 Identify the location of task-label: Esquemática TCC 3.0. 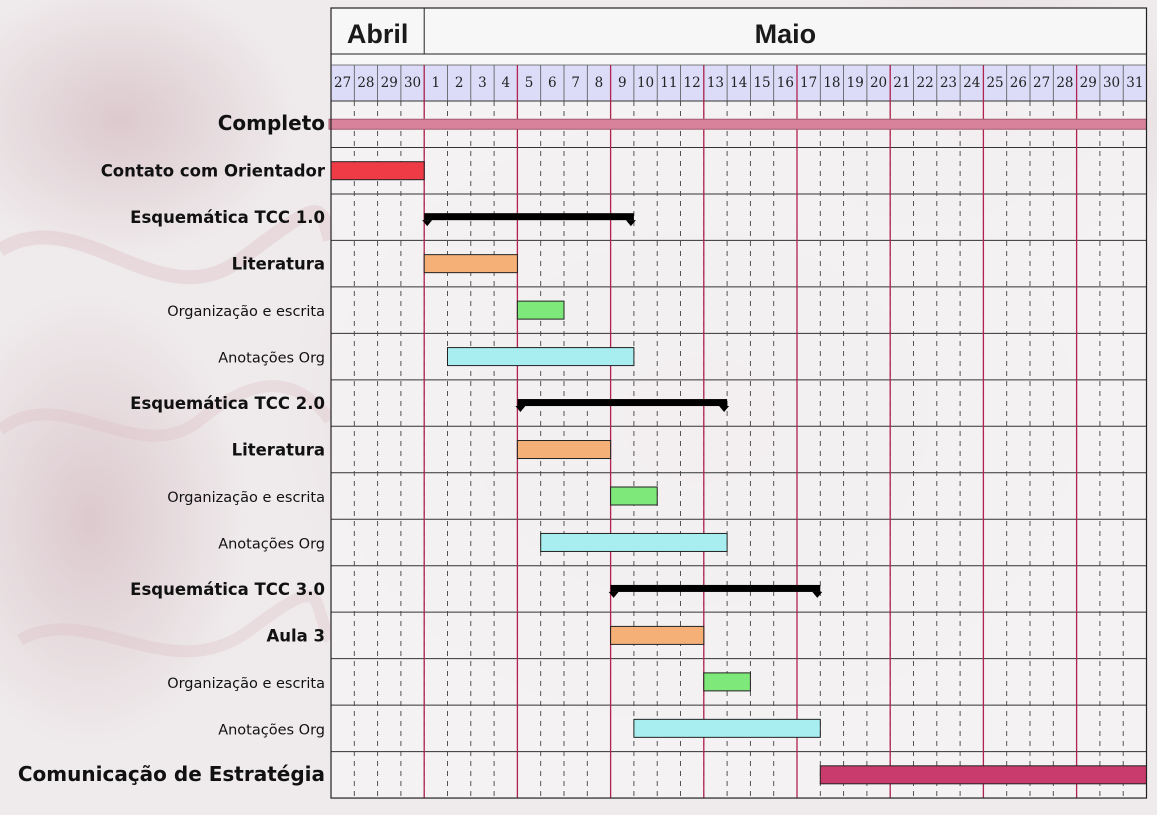
(227, 589).